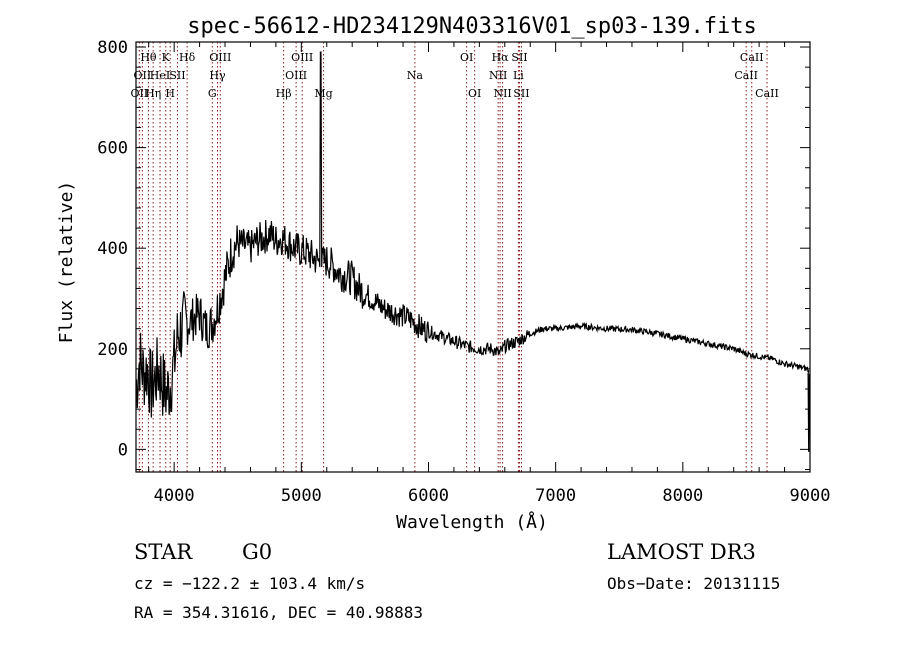  Describe the element at coordinates (682, 496) in the screenshot. I see `x-tick-label: 8000` at that location.